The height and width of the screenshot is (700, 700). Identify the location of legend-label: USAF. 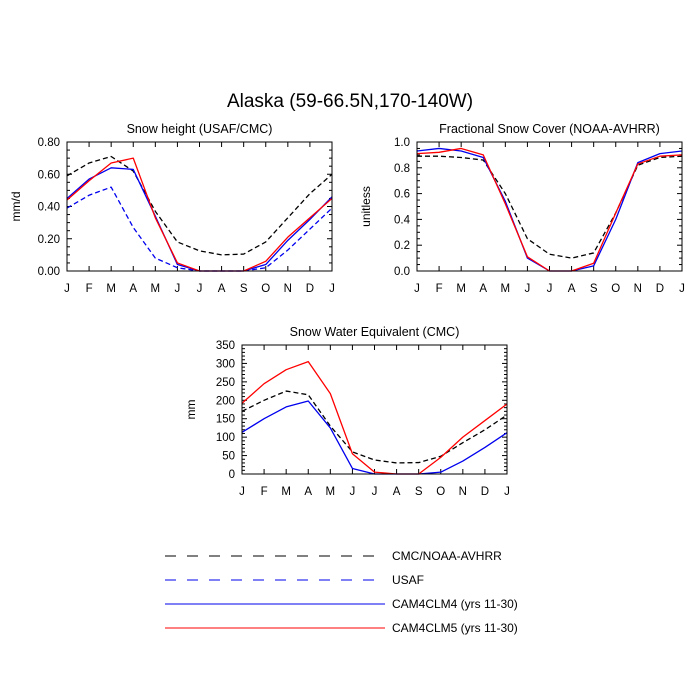
(408, 580).